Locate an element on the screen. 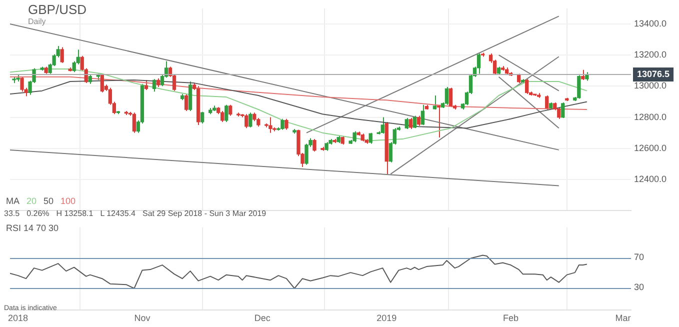  x-tick-label: 2019 is located at coordinates (386, 318).